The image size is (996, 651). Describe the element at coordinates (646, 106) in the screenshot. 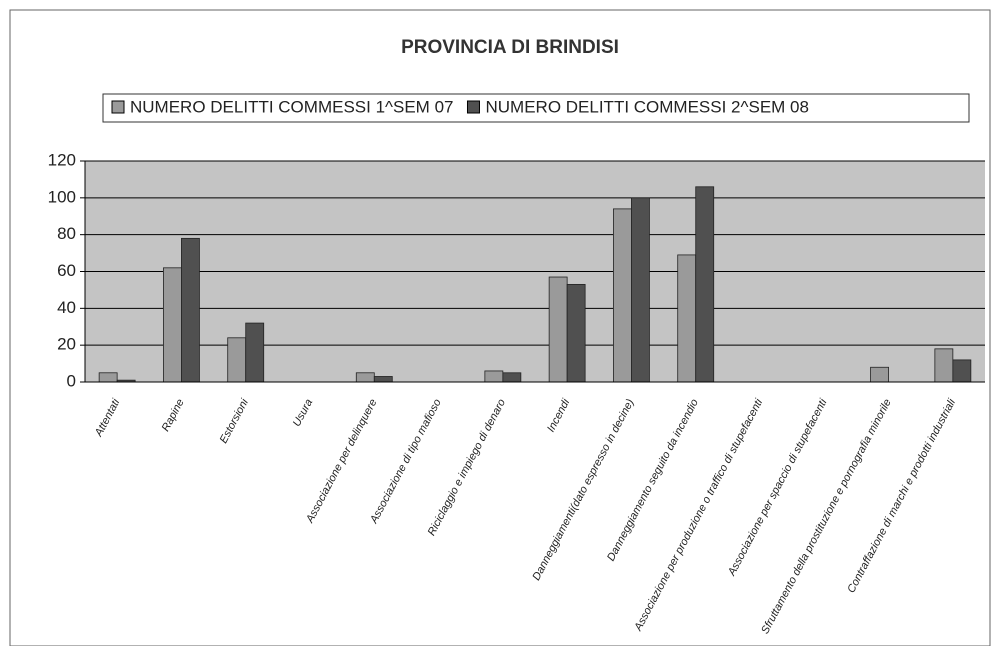

I see `legend-label: NUMERO DELITTI COMMESSI 2^SEM 08` at that location.